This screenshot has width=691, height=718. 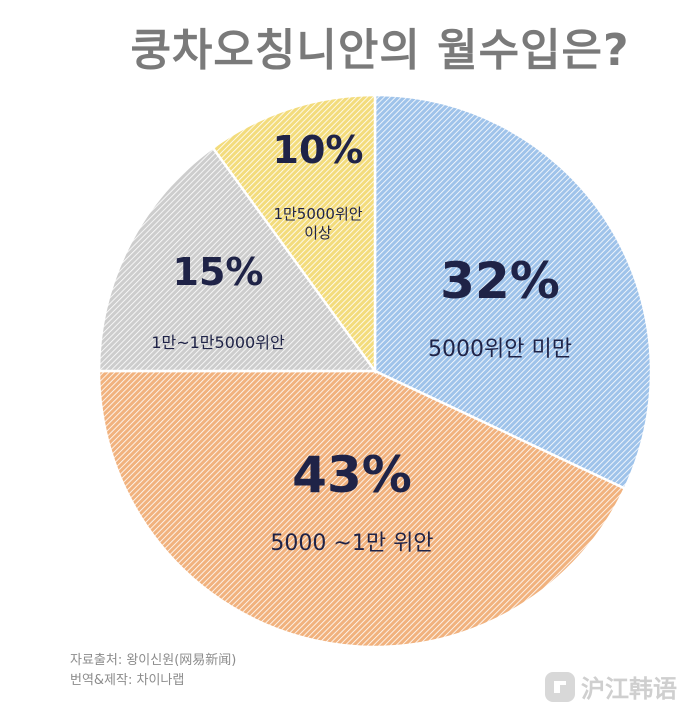 What do you see at coordinates (218, 272) in the screenshot?
I see `slice-percent-label: 15%` at bounding box center [218, 272].